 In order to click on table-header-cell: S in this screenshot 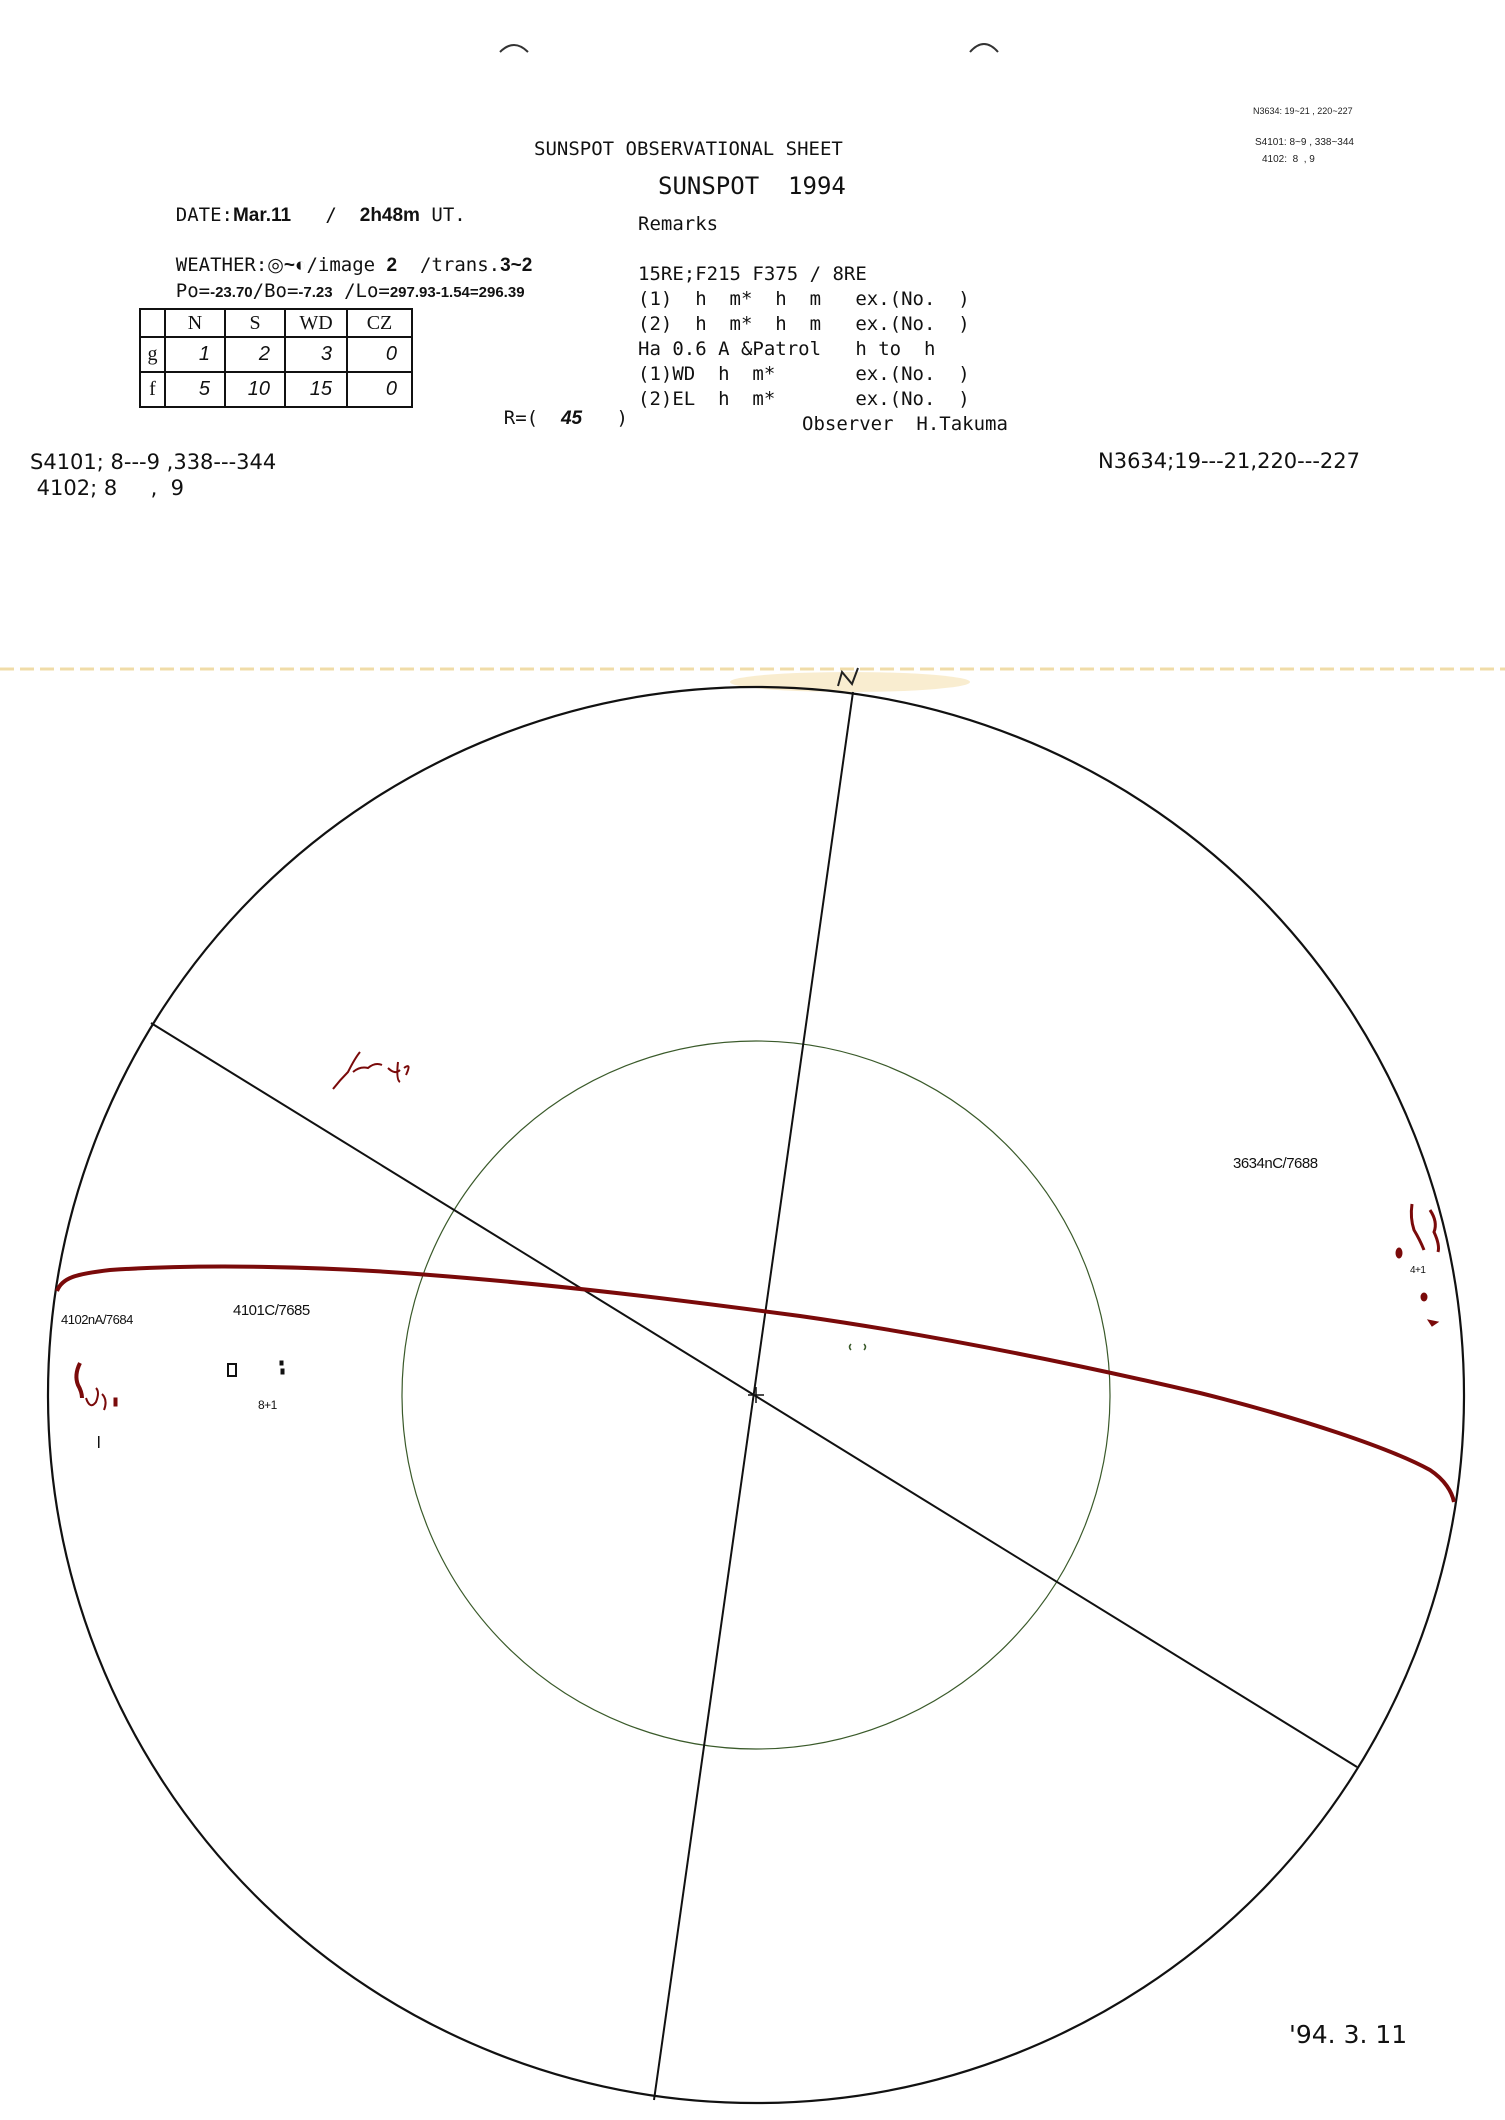, I will do `click(255, 323)`.